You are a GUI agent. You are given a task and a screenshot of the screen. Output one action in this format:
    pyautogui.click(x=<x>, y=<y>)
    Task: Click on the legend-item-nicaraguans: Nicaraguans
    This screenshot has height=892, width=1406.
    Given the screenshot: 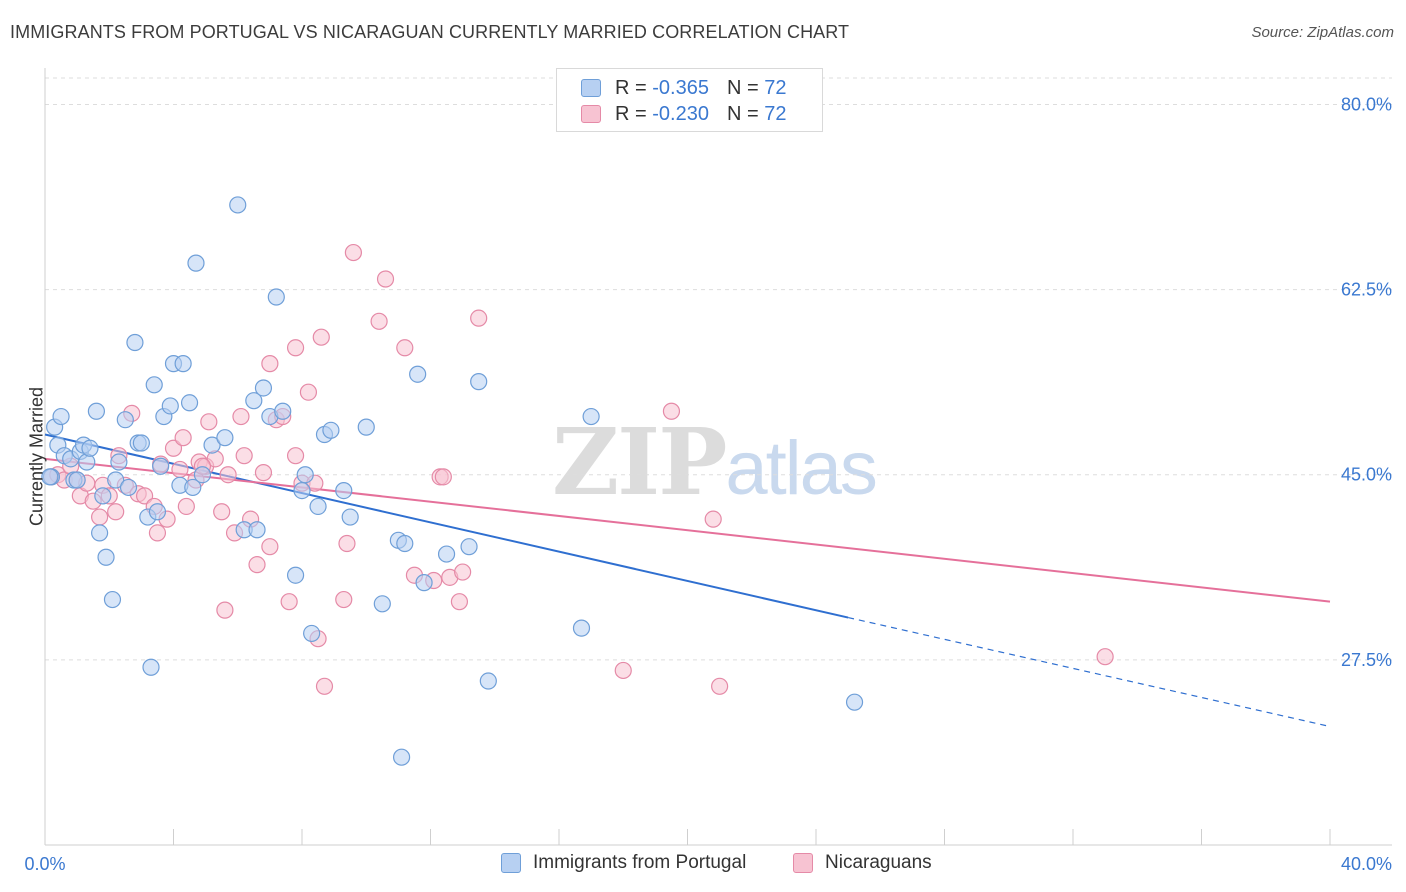 What is the action you would take?
    pyautogui.click(x=862, y=863)
    